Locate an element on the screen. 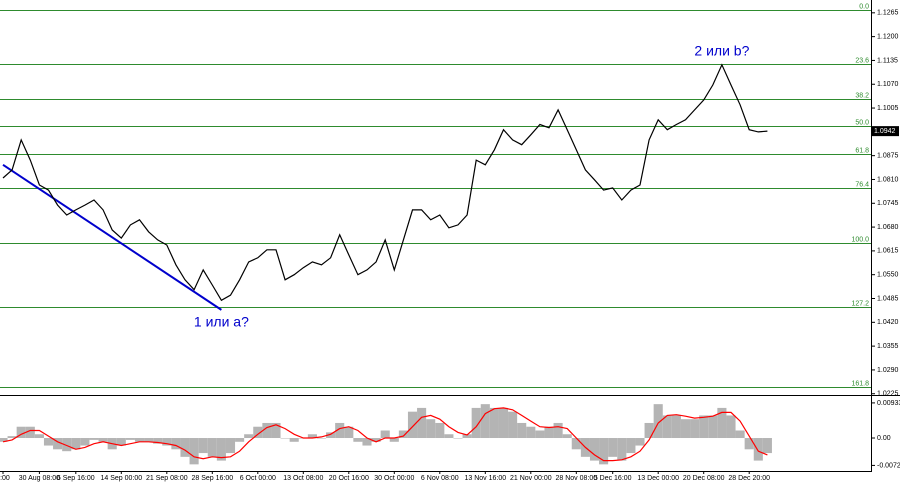 The image size is (900, 485). x-tick-label: 14 Sep 00:00 is located at coordinates (121, 478).